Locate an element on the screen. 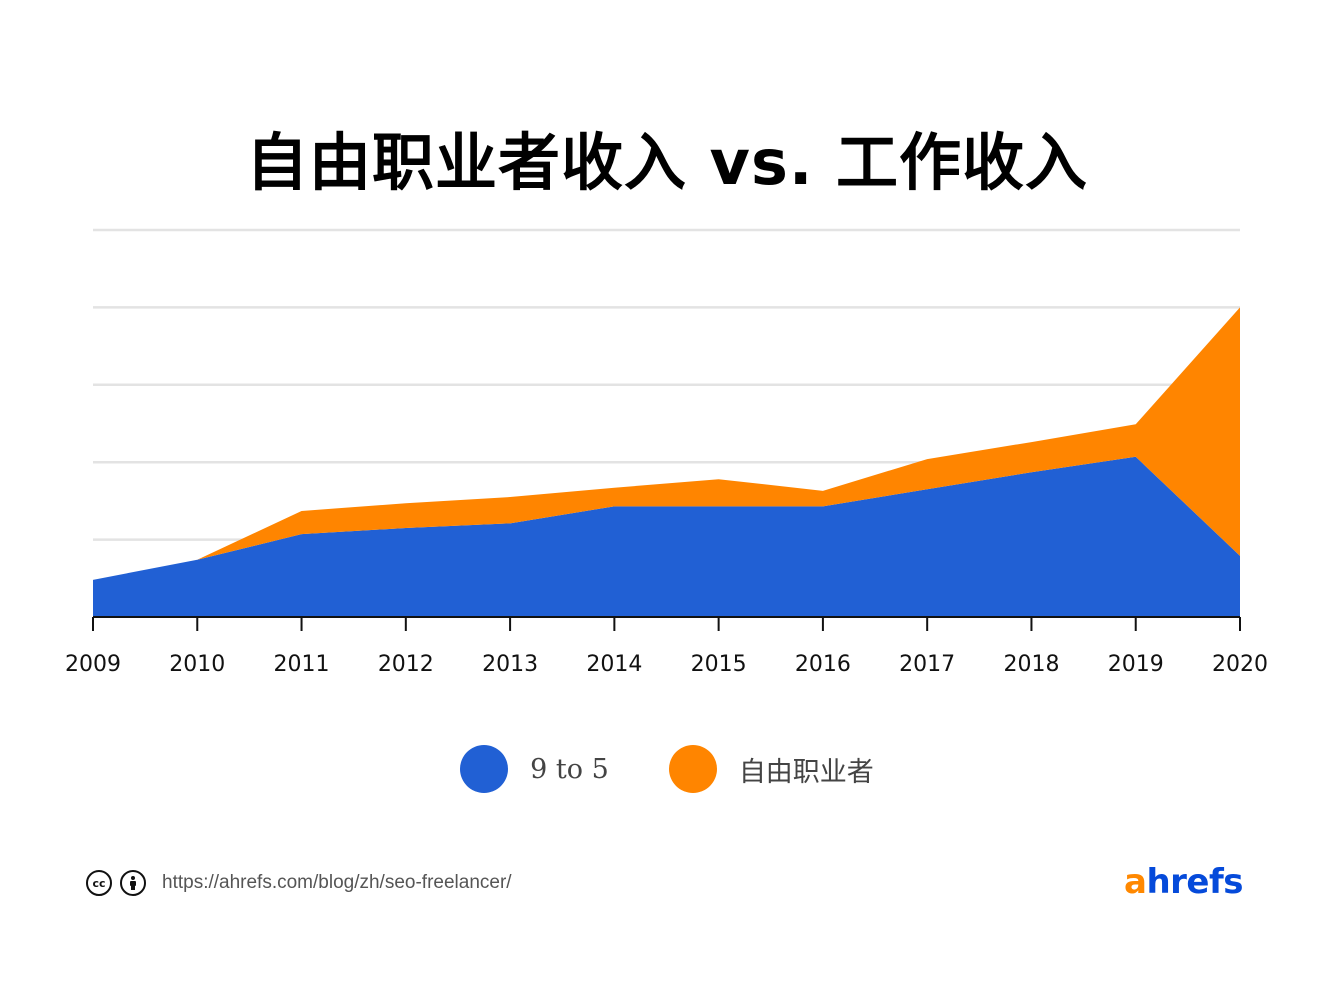  x-tick-label: 2020 is located at coordinates (1240, 664).